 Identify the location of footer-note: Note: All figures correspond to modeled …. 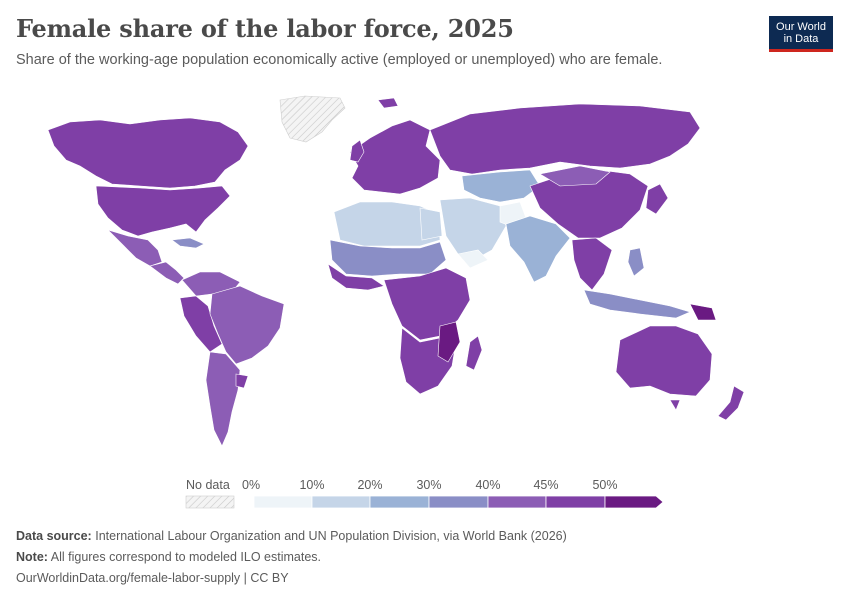
(168, 557).